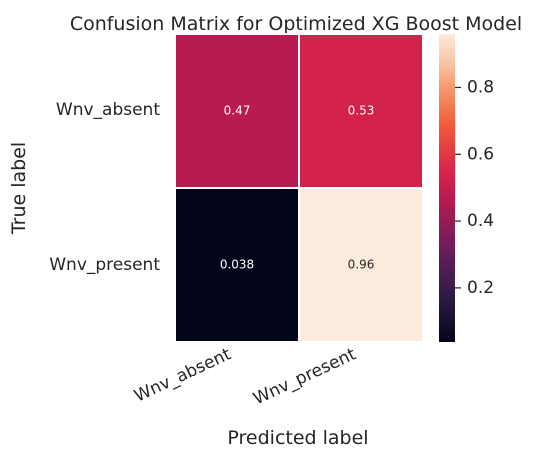  I want to click on heatmap-annotations: 0.47 0.53 0.038 0.96, so click(297, 188).